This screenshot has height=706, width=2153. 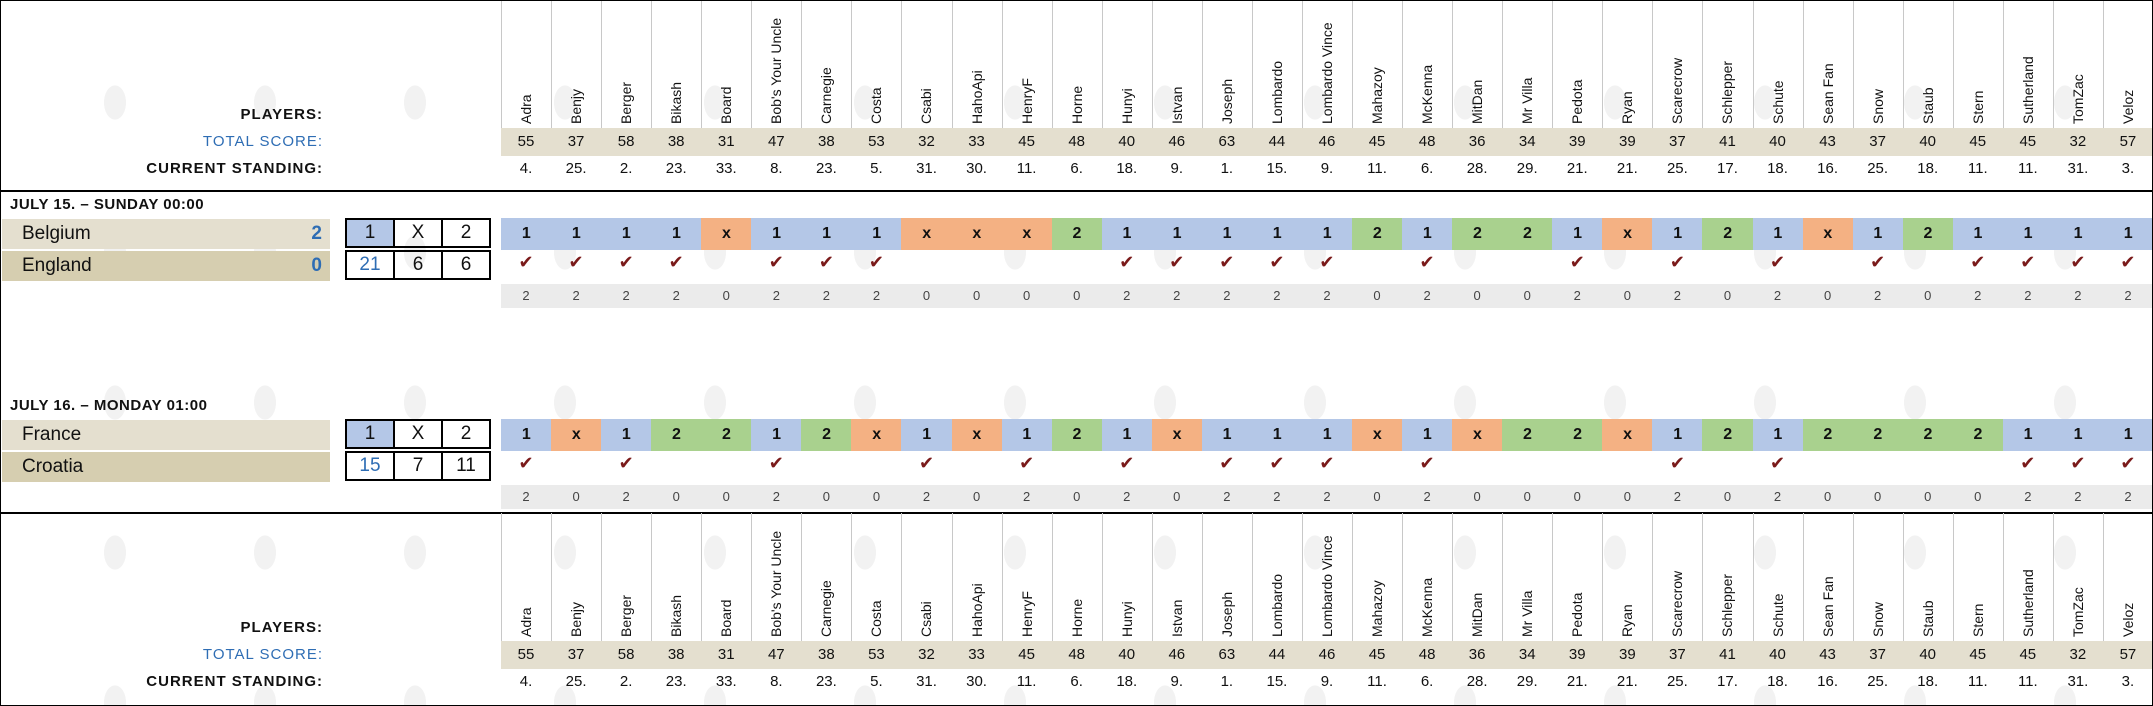 I want to click on home-team-score: 2, so click(x=316, y=233).